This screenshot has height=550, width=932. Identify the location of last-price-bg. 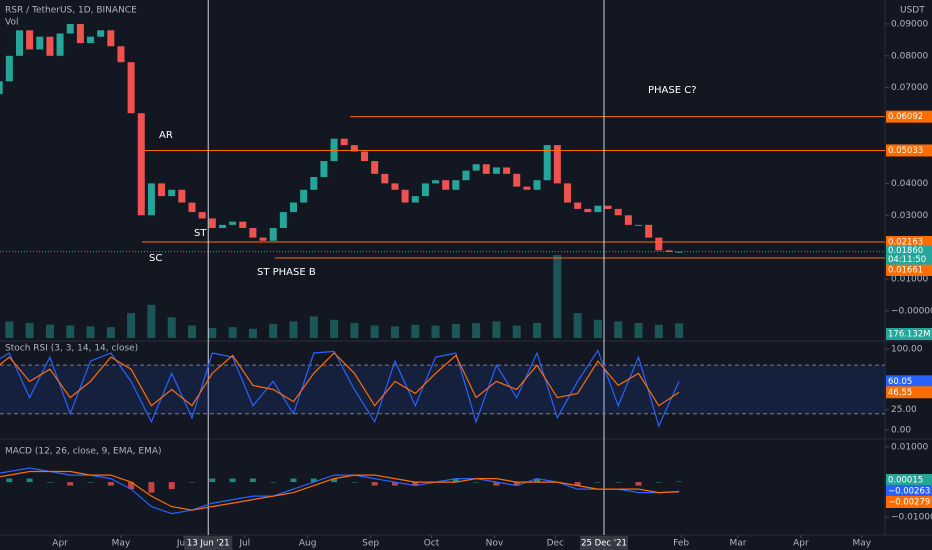
(909, 255).